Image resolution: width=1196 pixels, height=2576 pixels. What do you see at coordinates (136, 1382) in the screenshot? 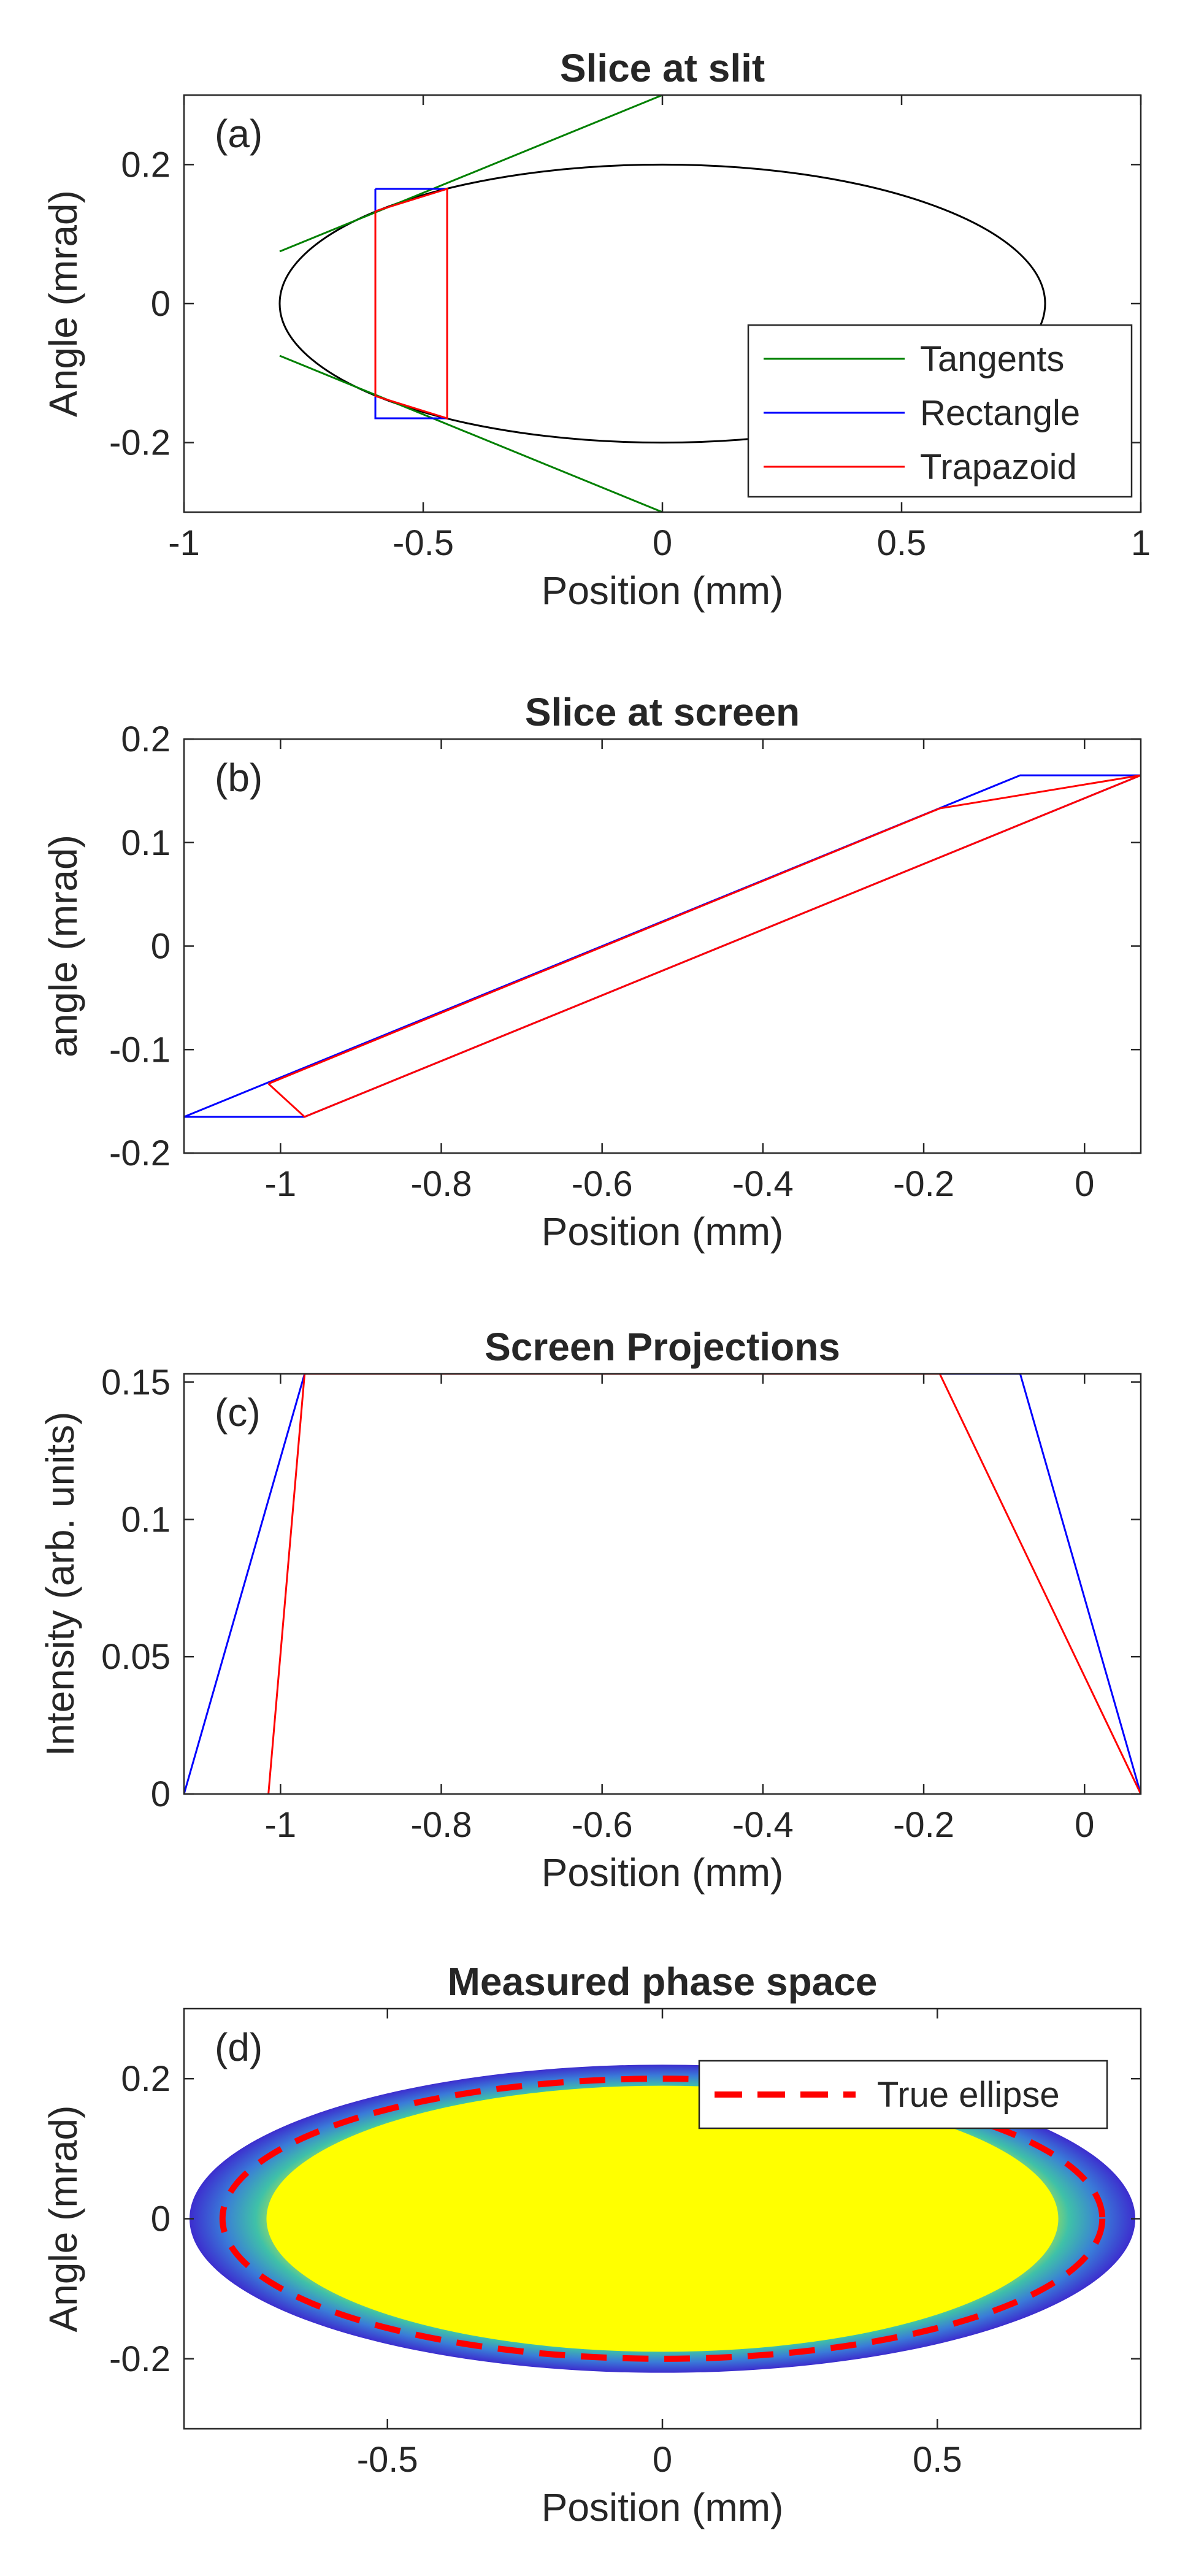
I see `y-tick-label: 0.15` at bounding box center [136, 1382].